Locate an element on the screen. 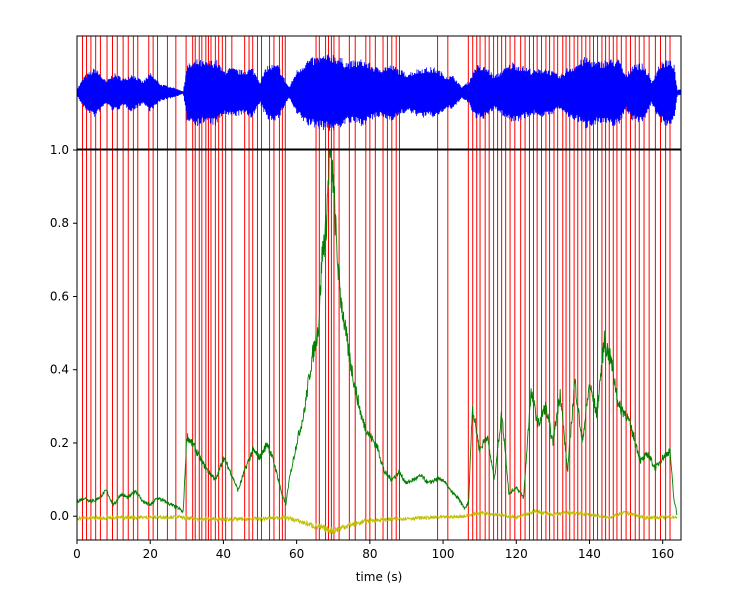  x-tick-label-80: 80 is located at coordinates (369, 554).